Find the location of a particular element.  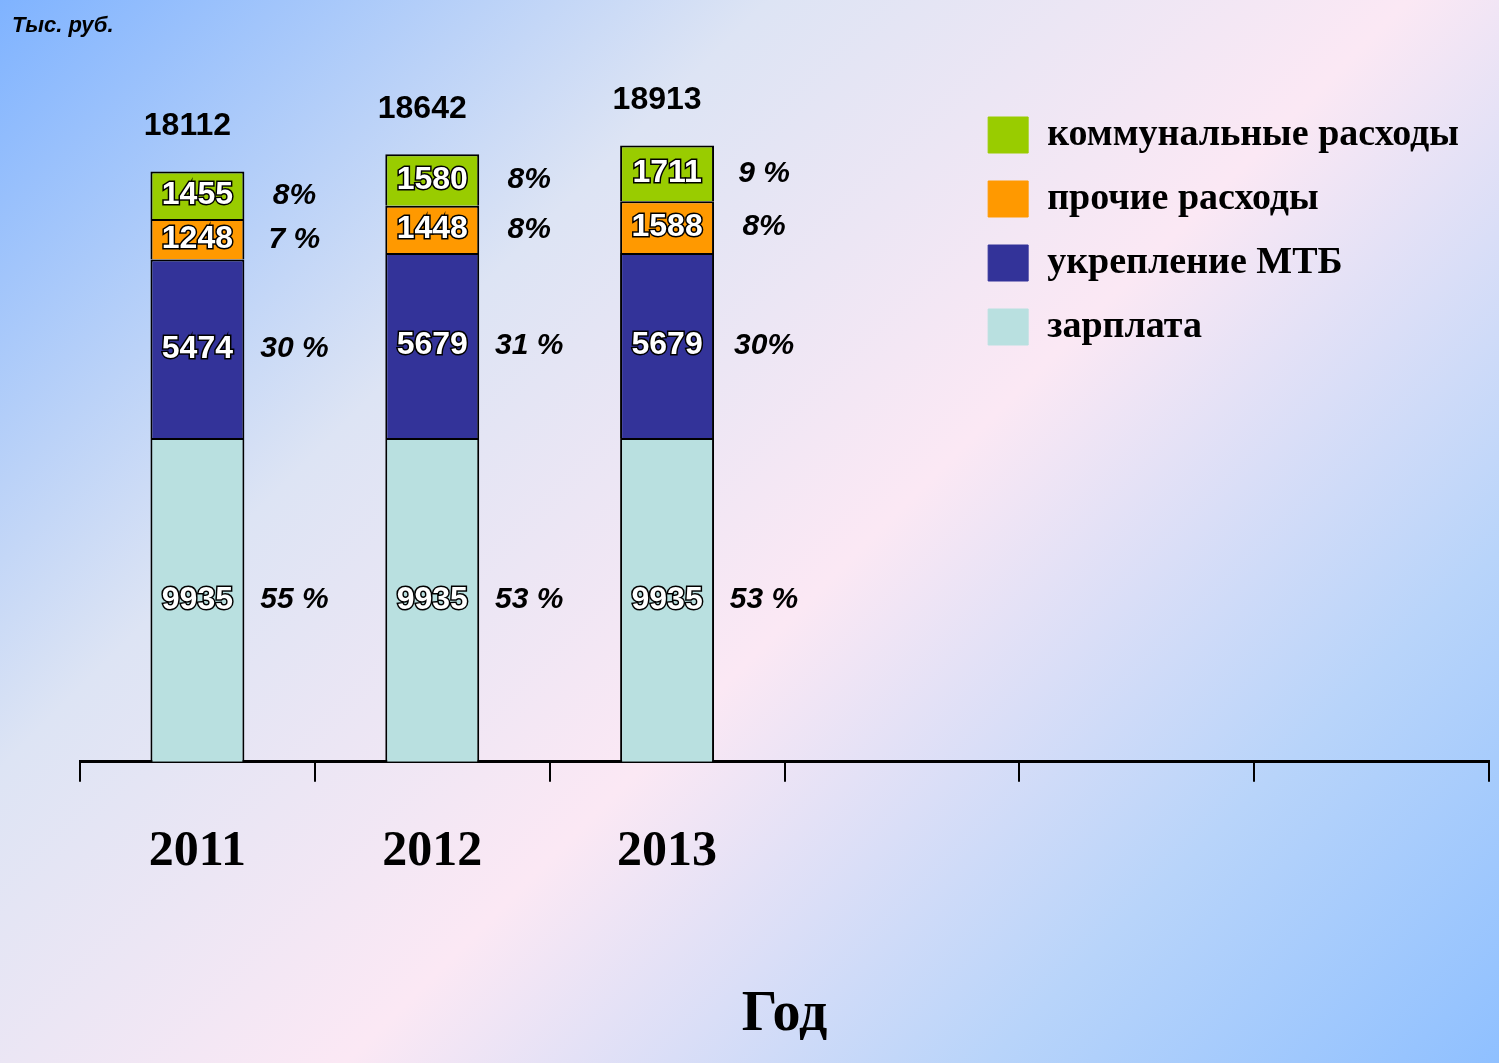

legend-label: зарплата is located at coordinates (1124, 323).